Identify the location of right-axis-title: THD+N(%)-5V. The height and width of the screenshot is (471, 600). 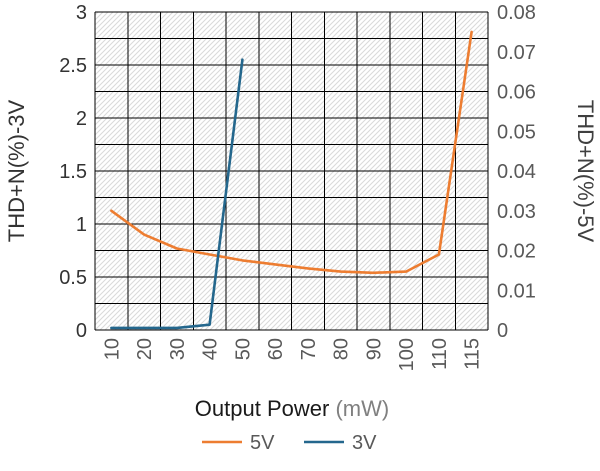
(585, 171).